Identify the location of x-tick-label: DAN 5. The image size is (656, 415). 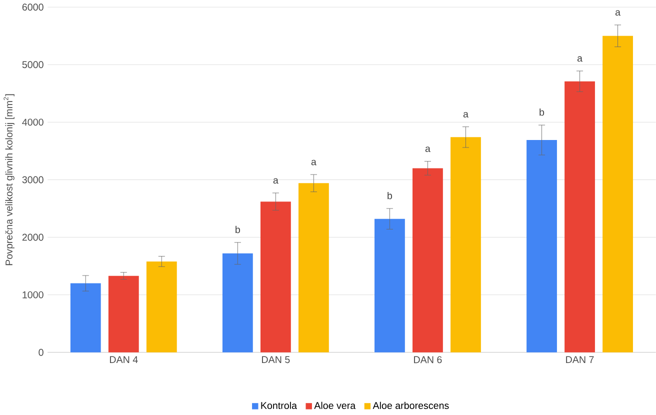
(276, 360).